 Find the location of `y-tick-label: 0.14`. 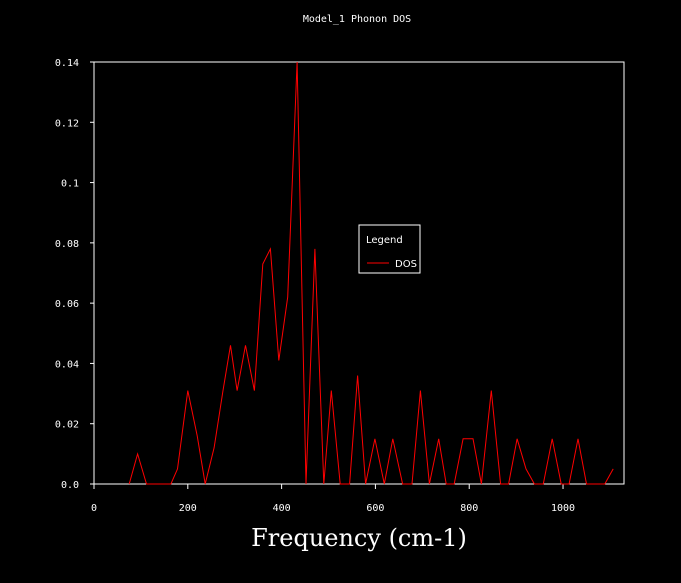

y-tick-label: 0.14 is located at coordinates (67, 63).